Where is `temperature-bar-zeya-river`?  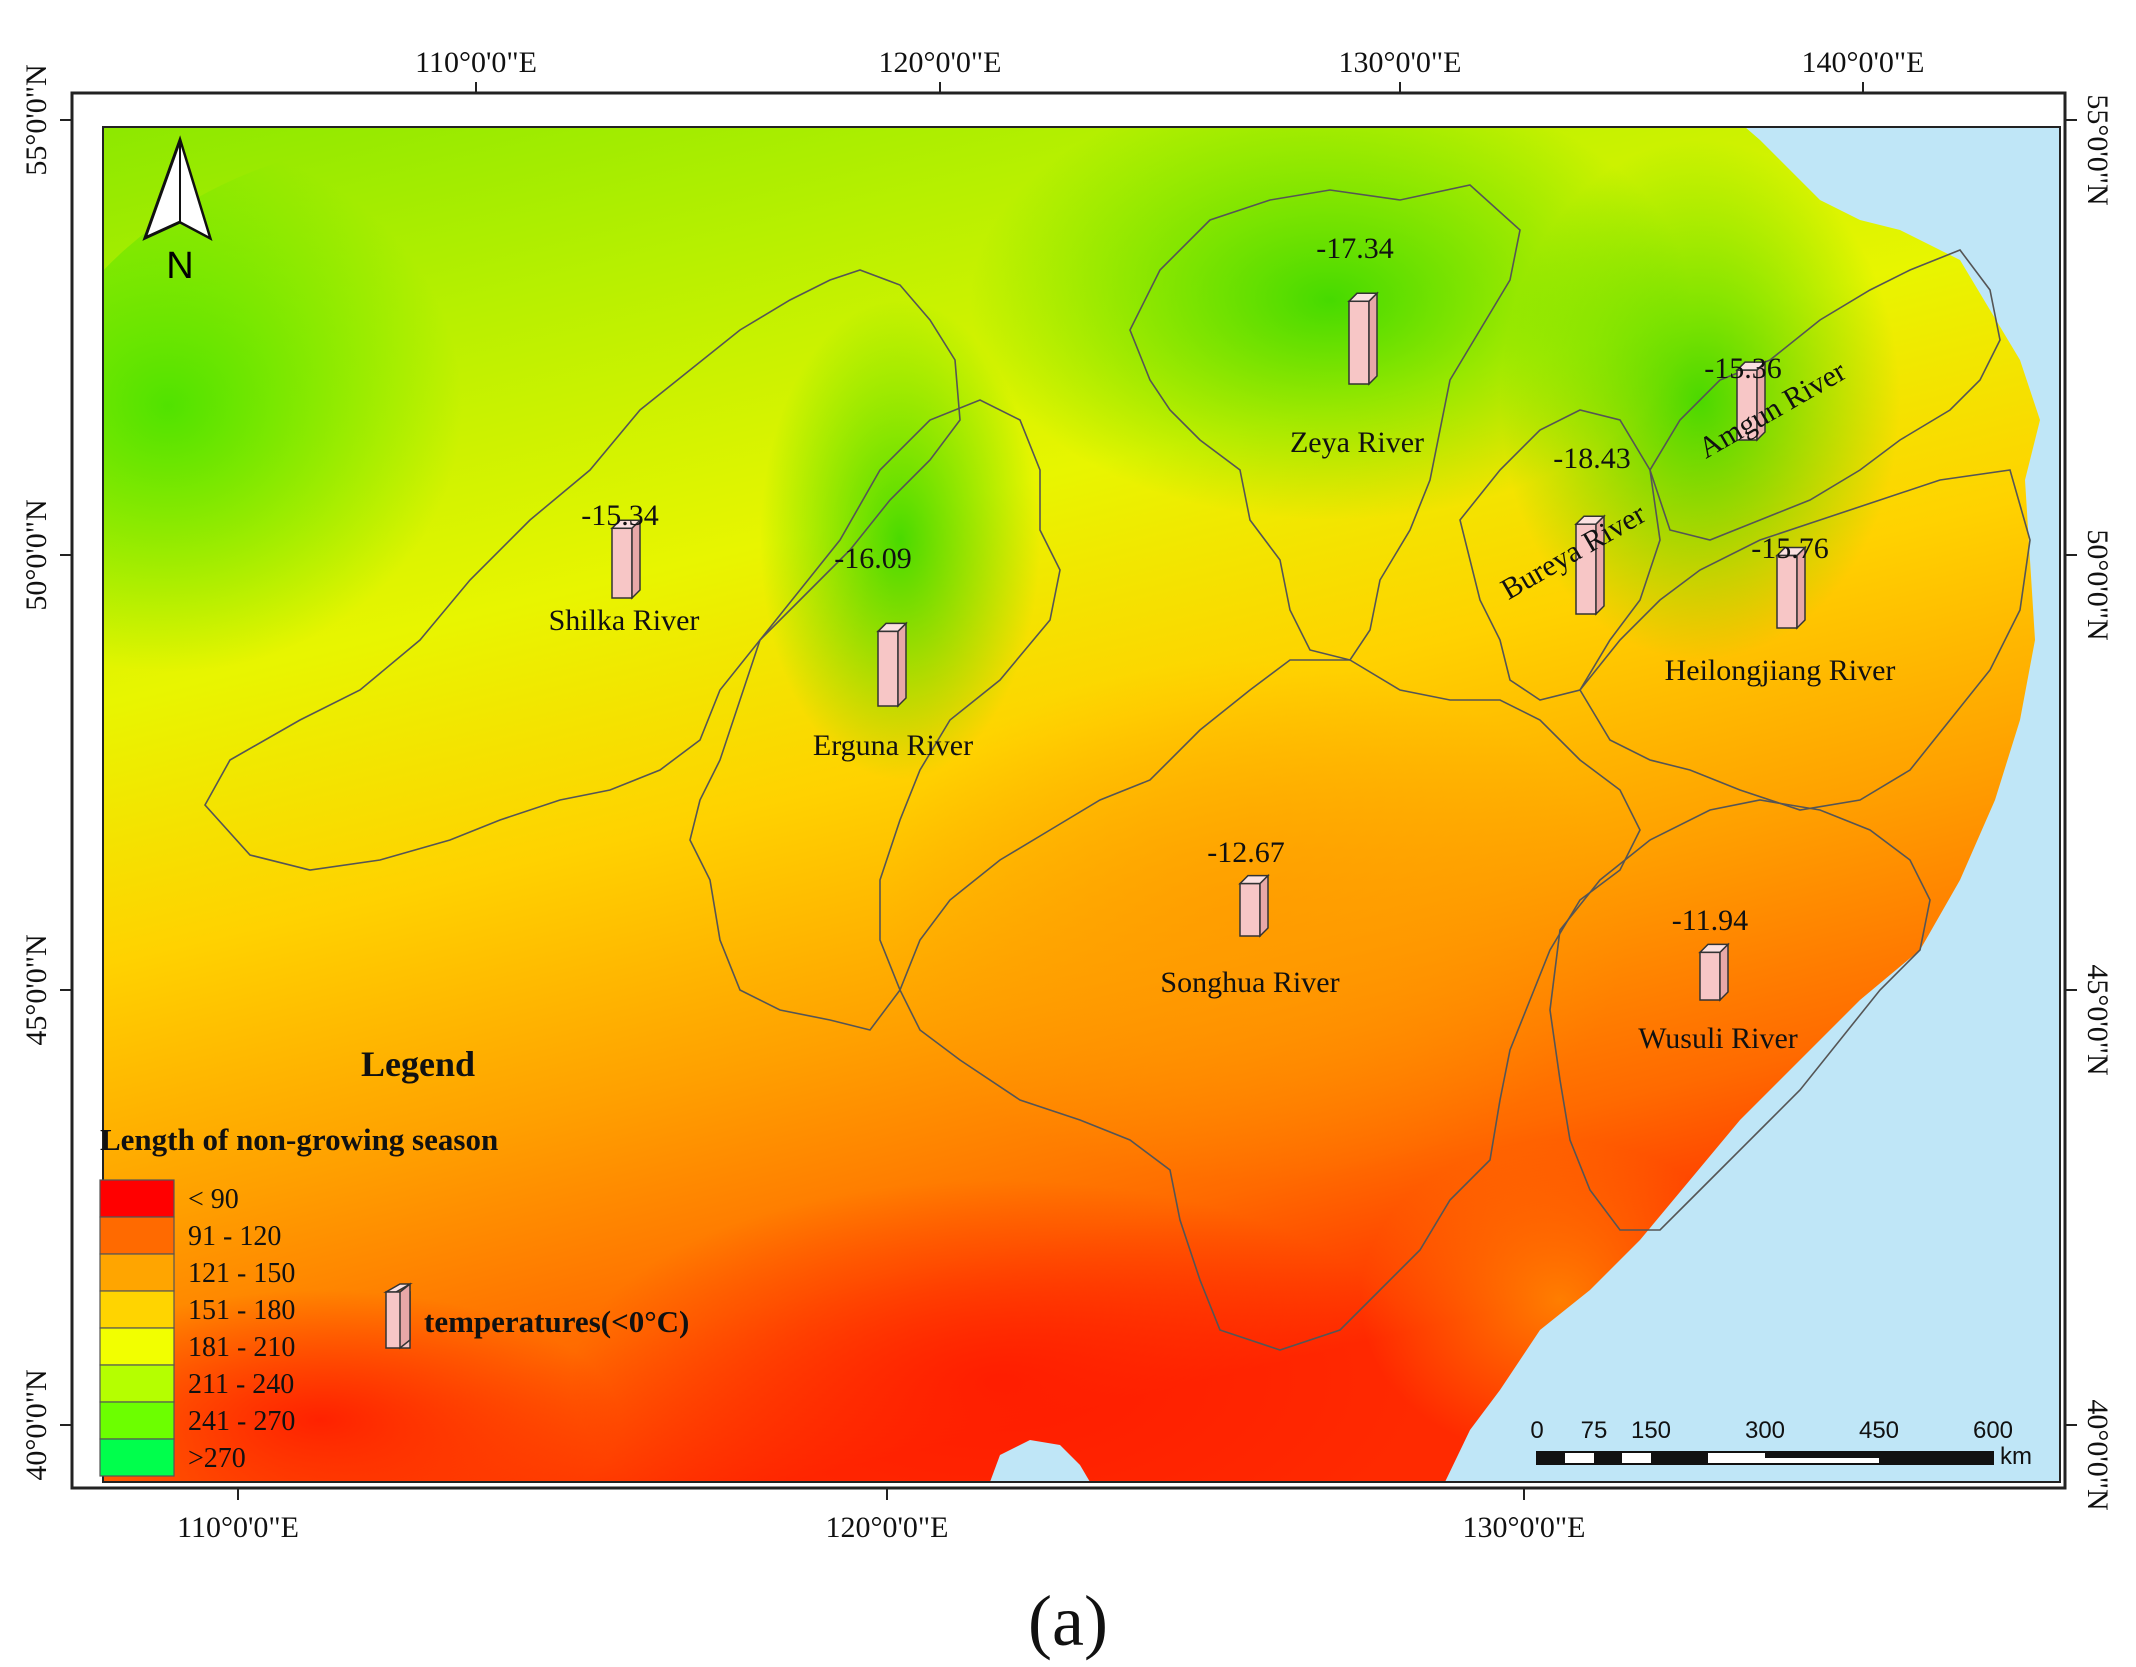 temperature-bar-zeya-river is located at coordinates (1363, 338).